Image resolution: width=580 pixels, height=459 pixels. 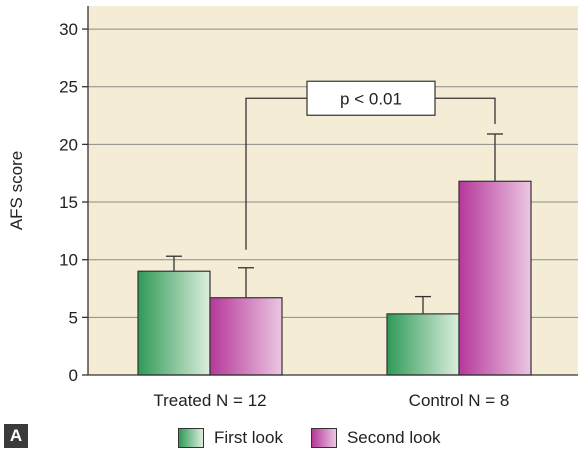 What do you see at coordinates (68, 260) in the screenshot?
I see `y-tick-label: 10` at bounding box center [68, 260].